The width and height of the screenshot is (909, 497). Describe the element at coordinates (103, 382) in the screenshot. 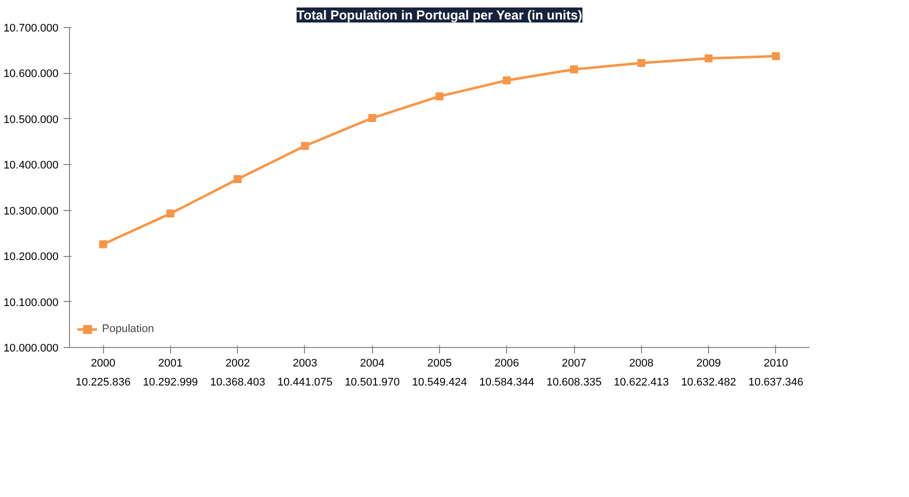

I see `data-label: 10.225.836` at that location.